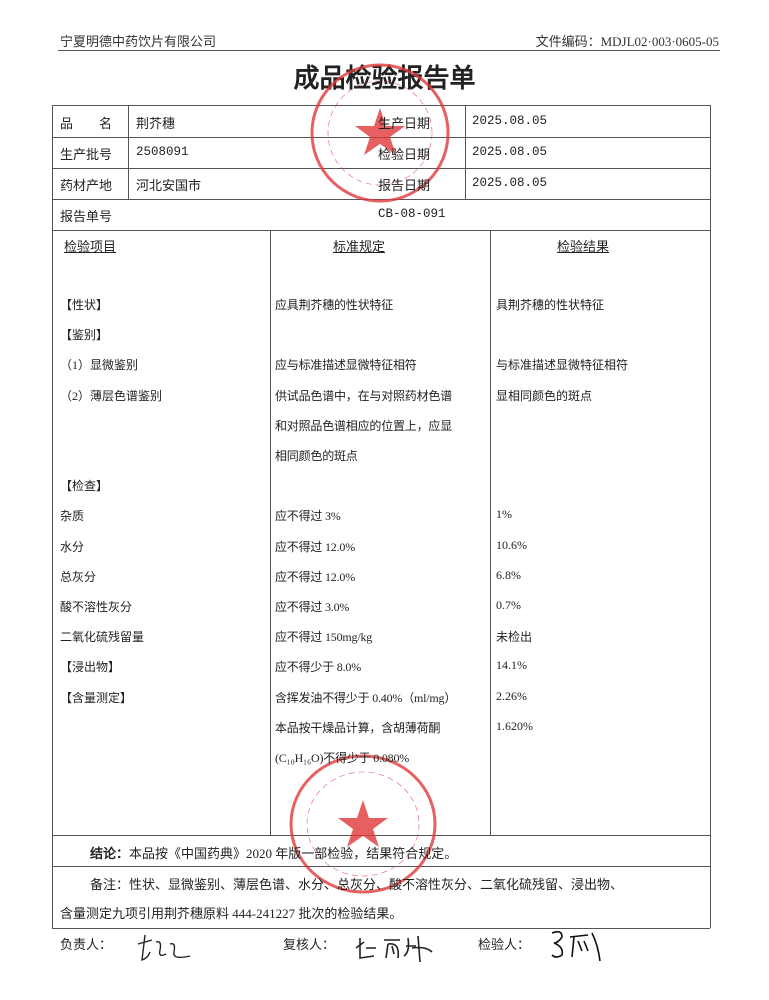  Describe the element at coordinates (231, 913) in the screenshot. I see `remarks-line2: 含量测定九项引用荆芥穗原料 444-241227 批次的检验结果。` at that location.